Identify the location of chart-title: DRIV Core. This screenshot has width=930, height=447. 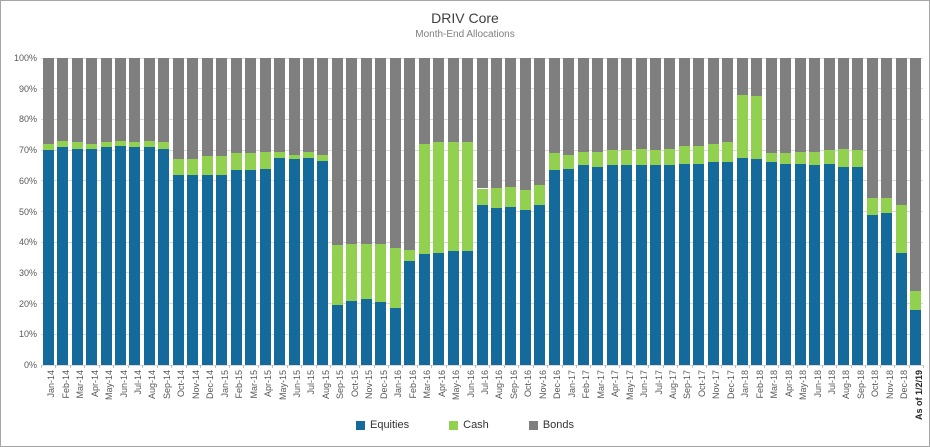
(465, 18).